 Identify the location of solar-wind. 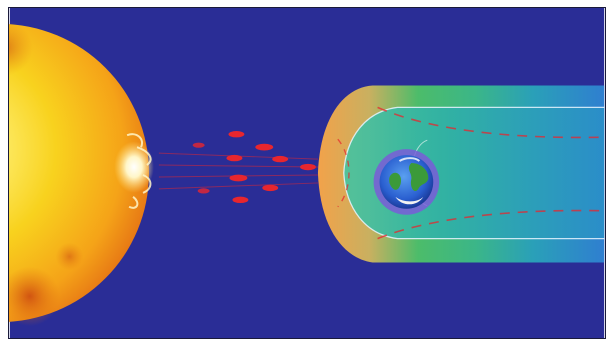
(238, 167).